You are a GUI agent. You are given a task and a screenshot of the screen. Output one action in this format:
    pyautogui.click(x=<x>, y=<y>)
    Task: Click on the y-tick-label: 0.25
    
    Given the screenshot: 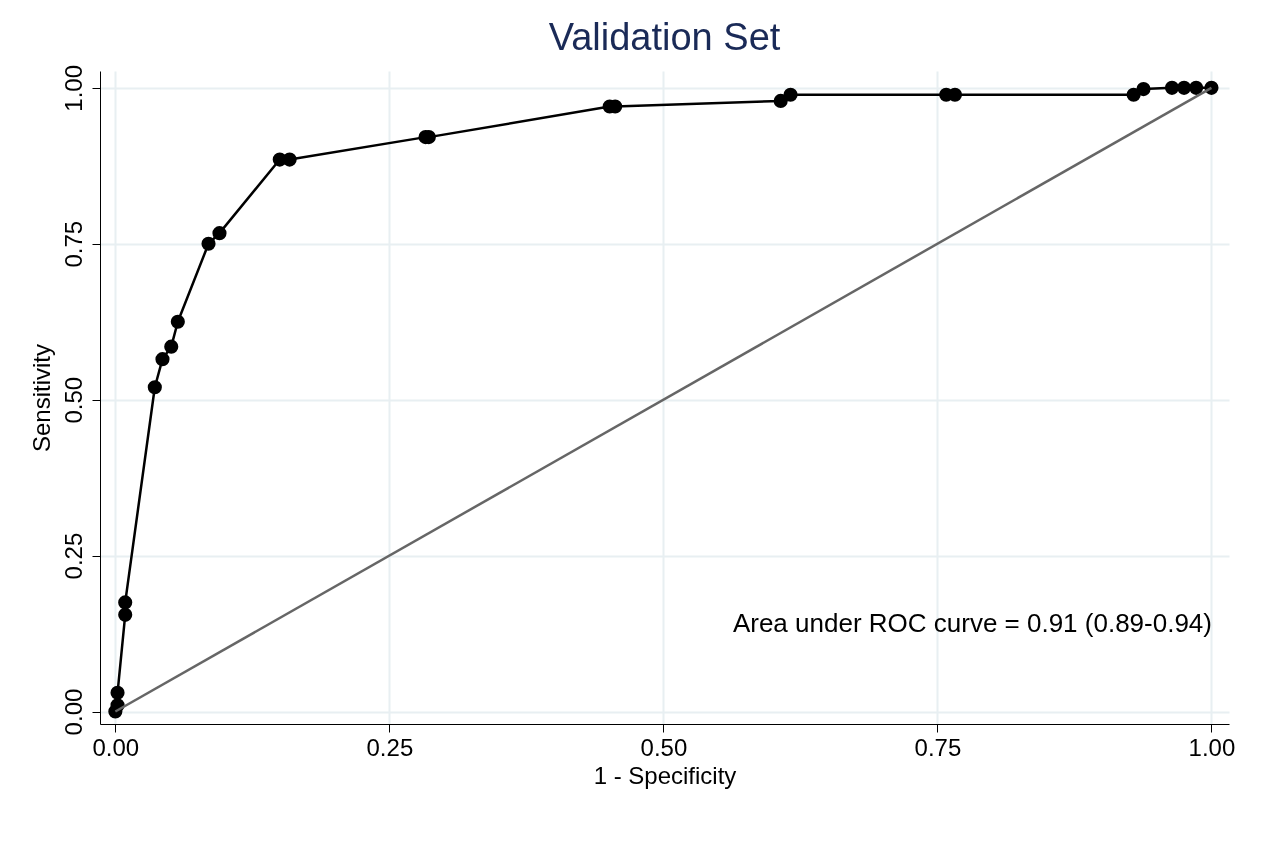 What is the action you would take?
    pyautogui.click(x=73, y=556)
    